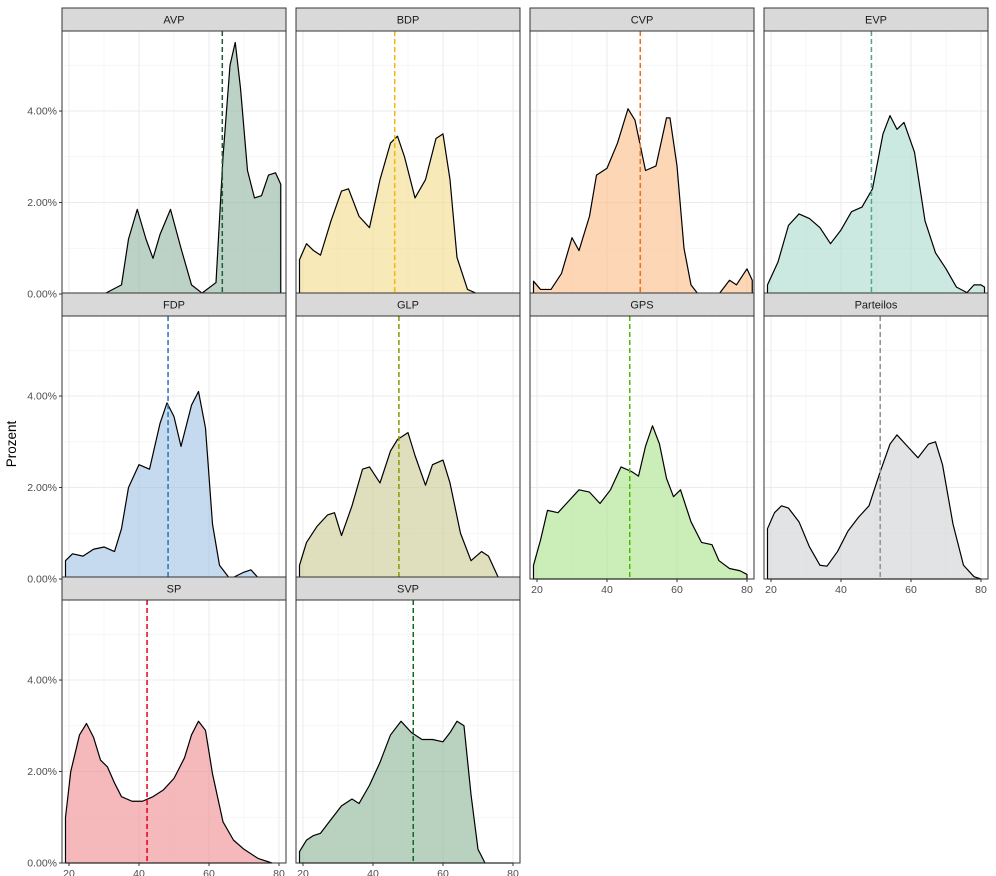 The height and width of the screenshot is (876, 996). Describe the element at coordinates (876, 21) in the screenshot. I see `strip-label-evp: EVP` at that location.